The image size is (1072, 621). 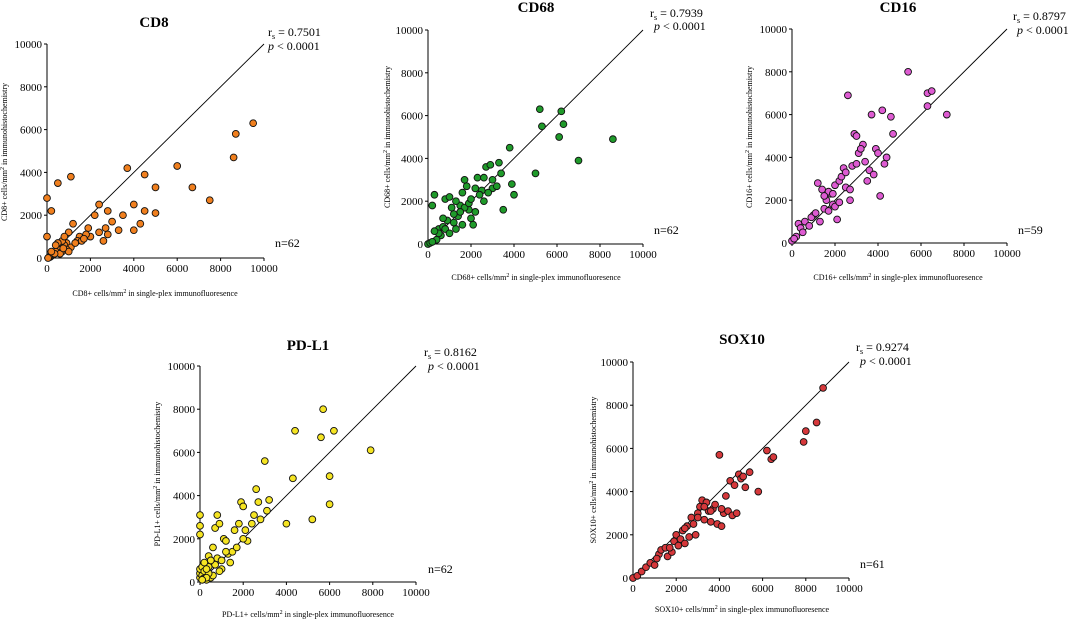 I want to click on y-axis-label: CD8+ cells/mm2 in immunohistochemistry, so click(x=4, y=152).